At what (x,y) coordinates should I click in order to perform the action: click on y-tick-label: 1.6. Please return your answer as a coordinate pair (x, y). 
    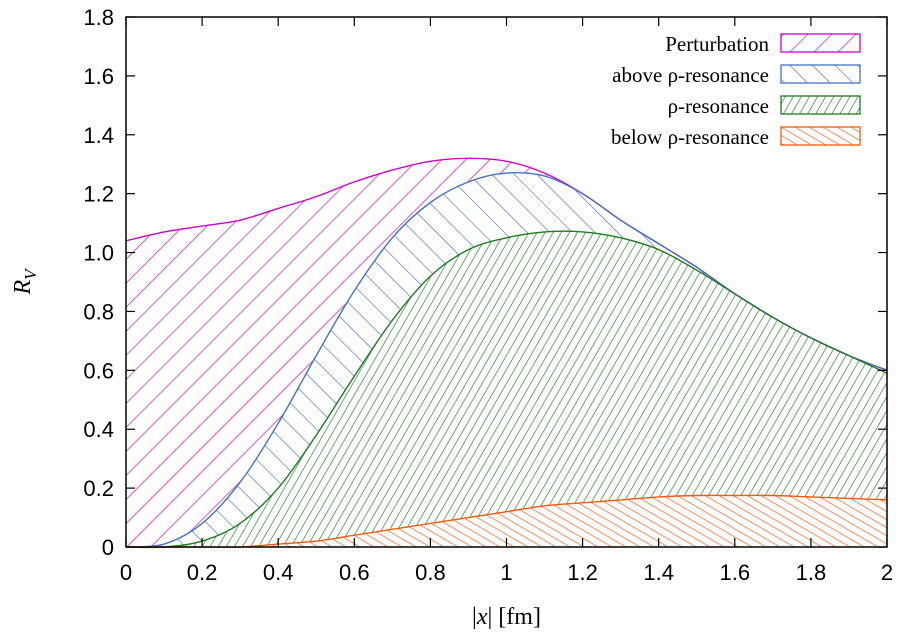
    Looking at the image, I should click on (98, 76).